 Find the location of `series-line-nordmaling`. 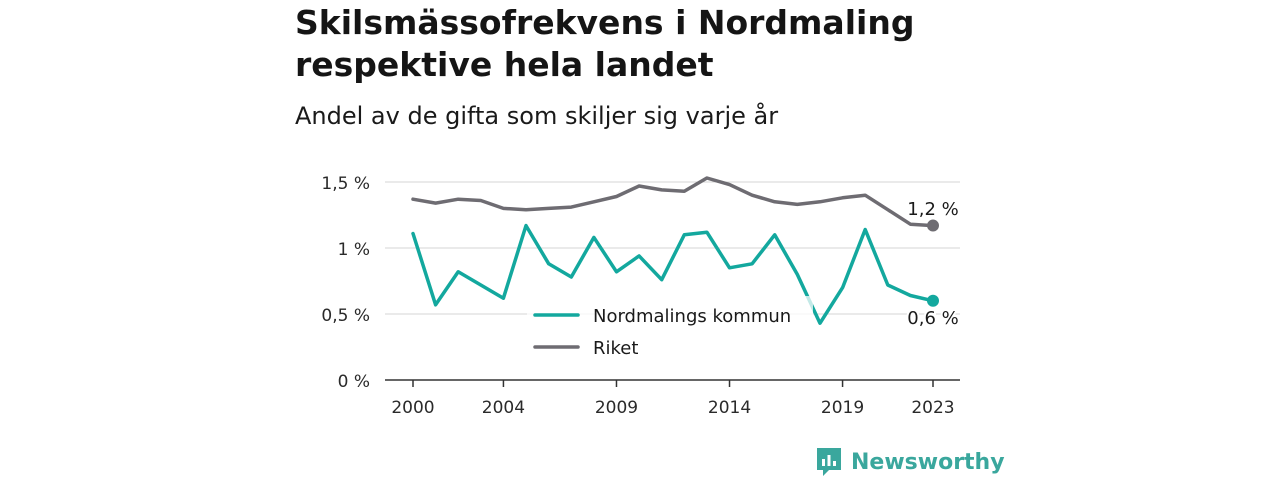

series-line-nordmaling is located at coordinates (673, 274).